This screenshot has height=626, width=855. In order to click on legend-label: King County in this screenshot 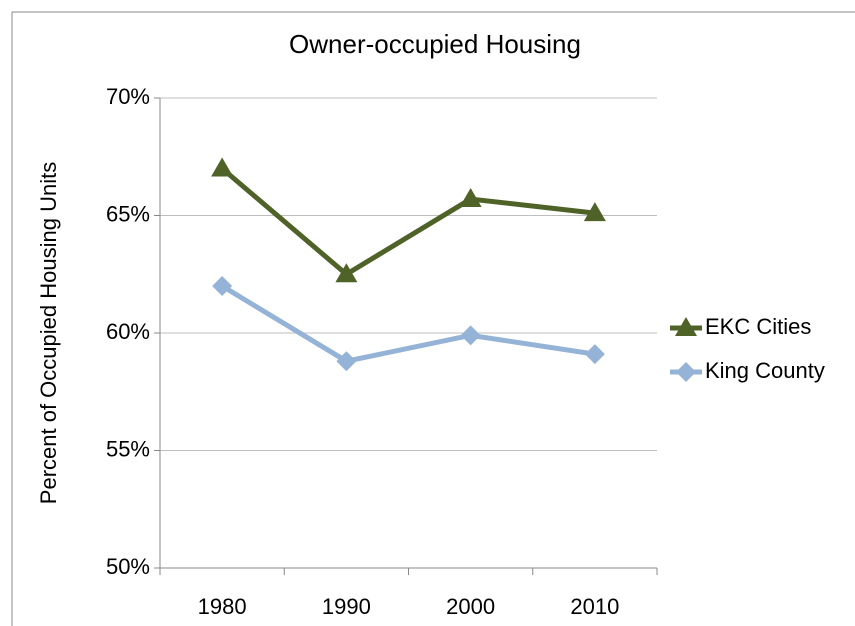, I will do `click(765, 370)`.